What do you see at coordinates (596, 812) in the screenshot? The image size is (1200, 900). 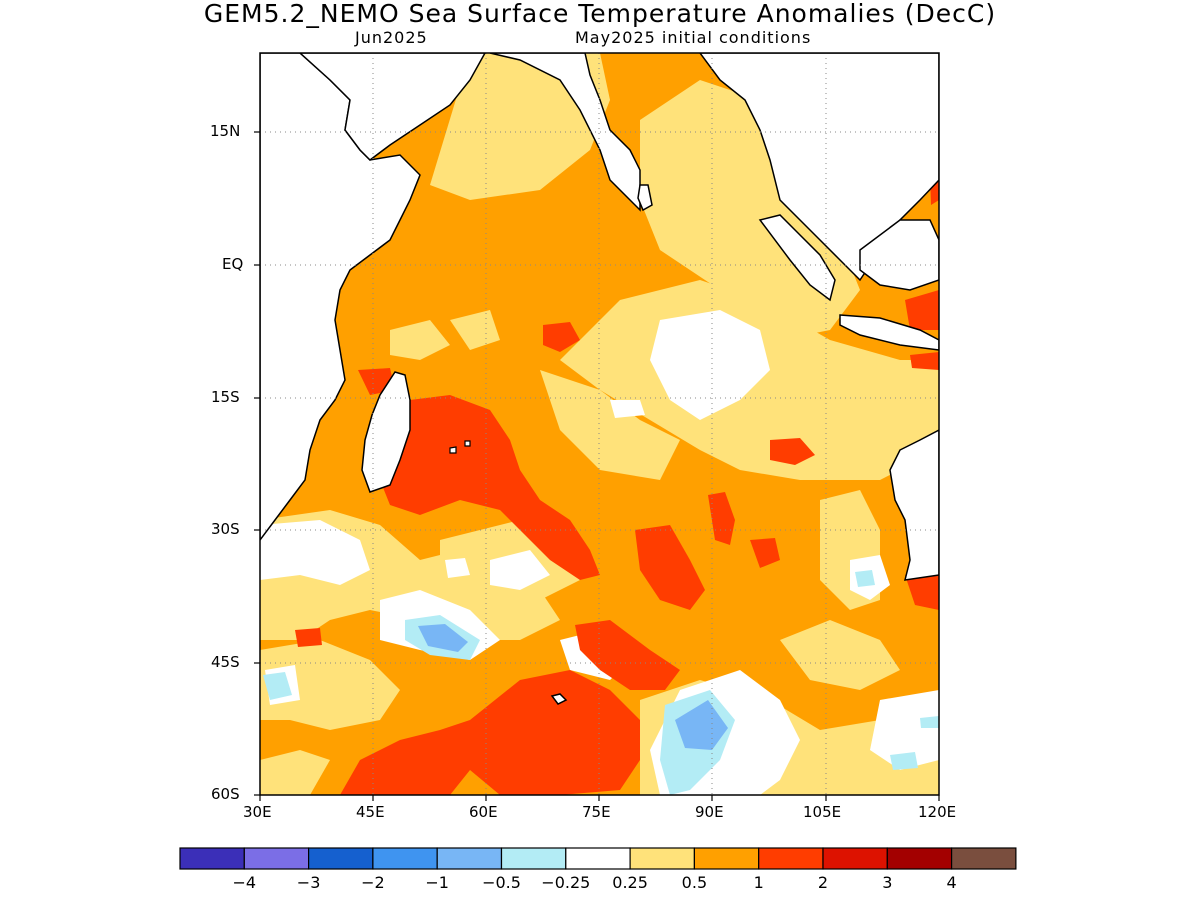 I see `lon-label: 75E` at bounding box center [596, 812].